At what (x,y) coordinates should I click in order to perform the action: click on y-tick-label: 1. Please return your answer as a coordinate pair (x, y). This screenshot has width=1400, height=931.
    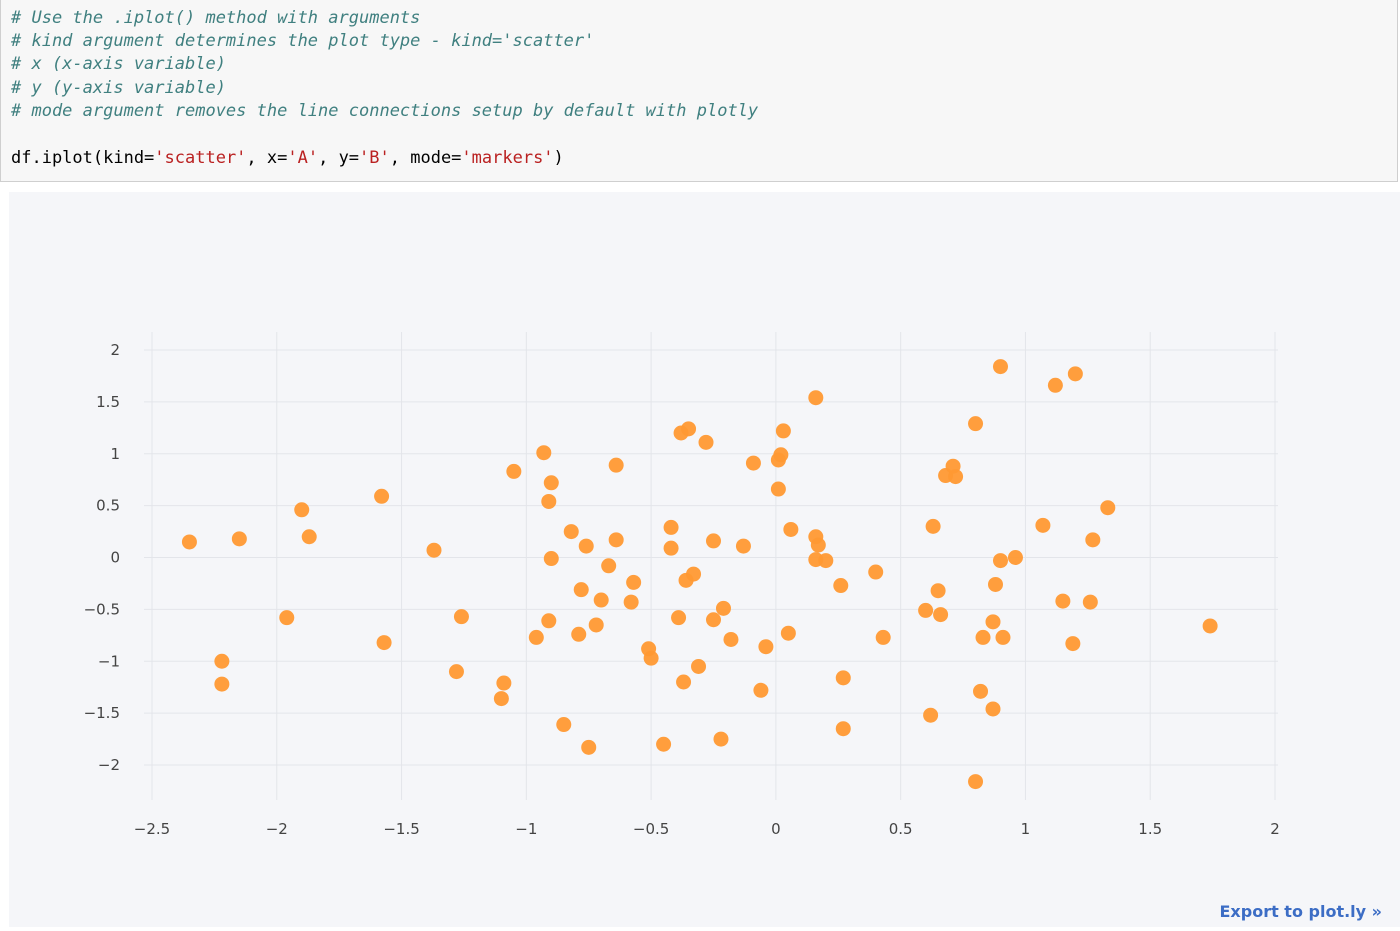
    Looking at the image, I should click on (115, 454).